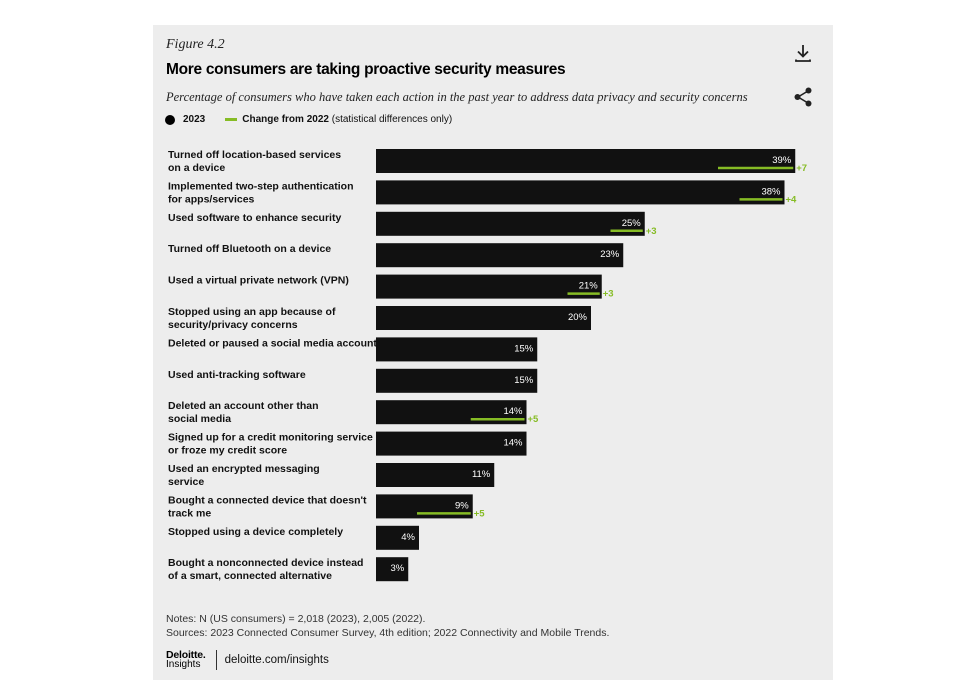 The width and height of the screenshot is (954, 699). What do you see at coordinates (276, 660) in the screenshot?
I see `site-link: deloitte.com/insights` at bounding box center [276, 660].